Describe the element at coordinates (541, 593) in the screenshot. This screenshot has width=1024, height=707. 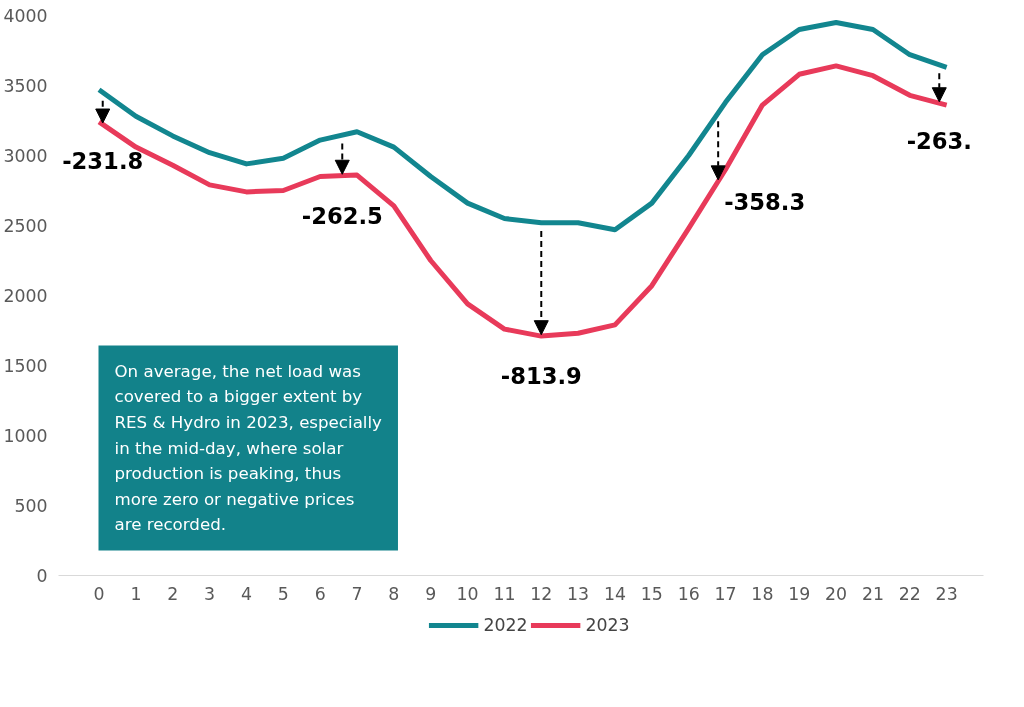
I see `x-tick-label: 12` at that location.